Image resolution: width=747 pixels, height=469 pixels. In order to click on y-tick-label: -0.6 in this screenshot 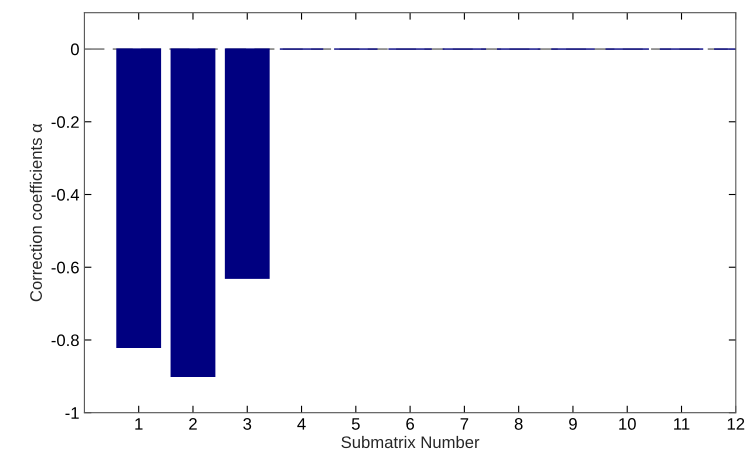, I will do `click(65, 268)`.